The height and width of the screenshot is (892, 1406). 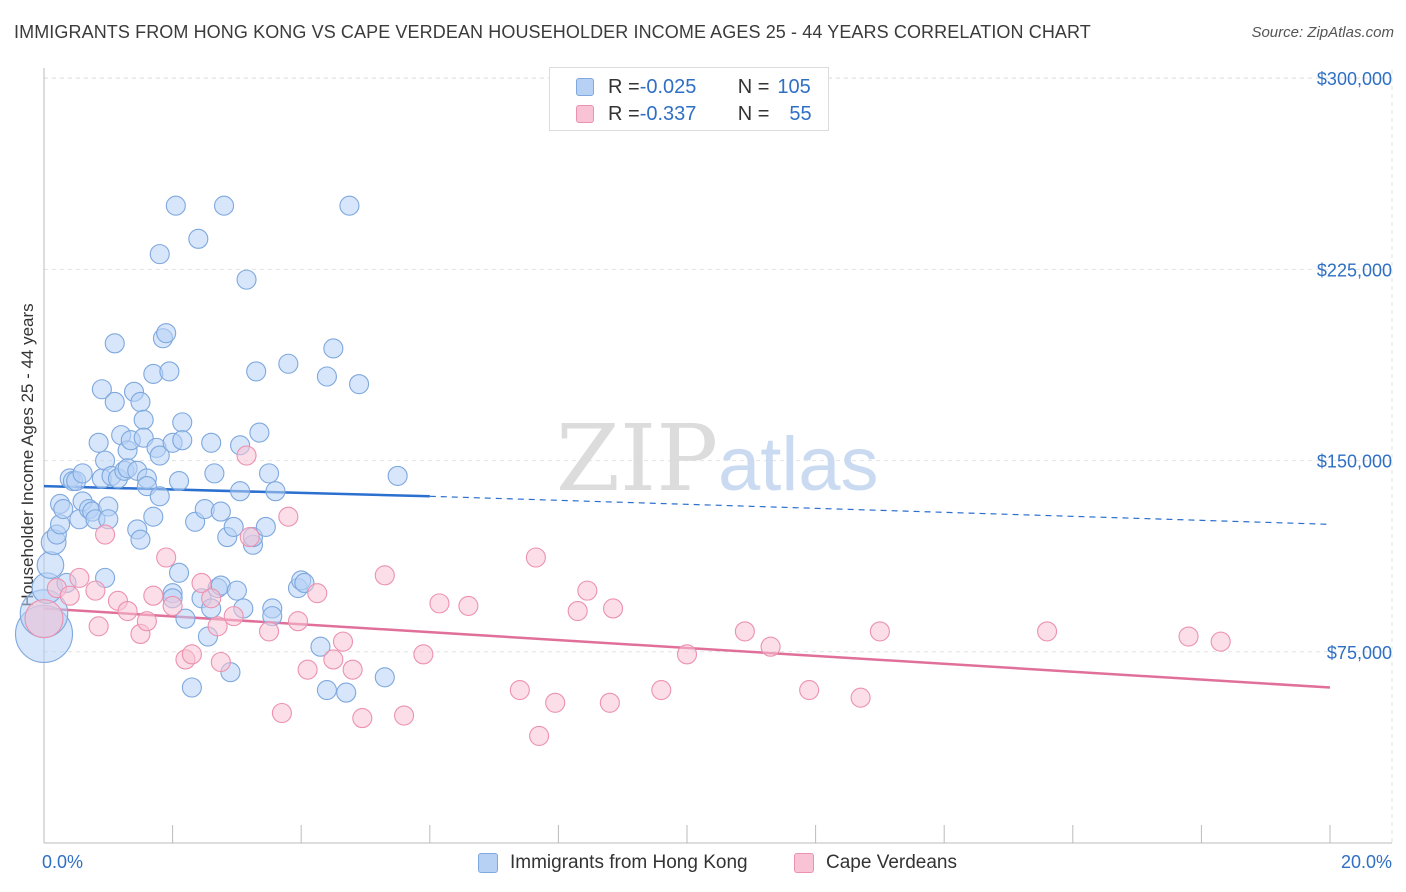 What do you see at coordinates (1322, 32) in the screenshot?
I see `source-credit: Source: ZipAtlas.com` at bounding box center [1322, 32].